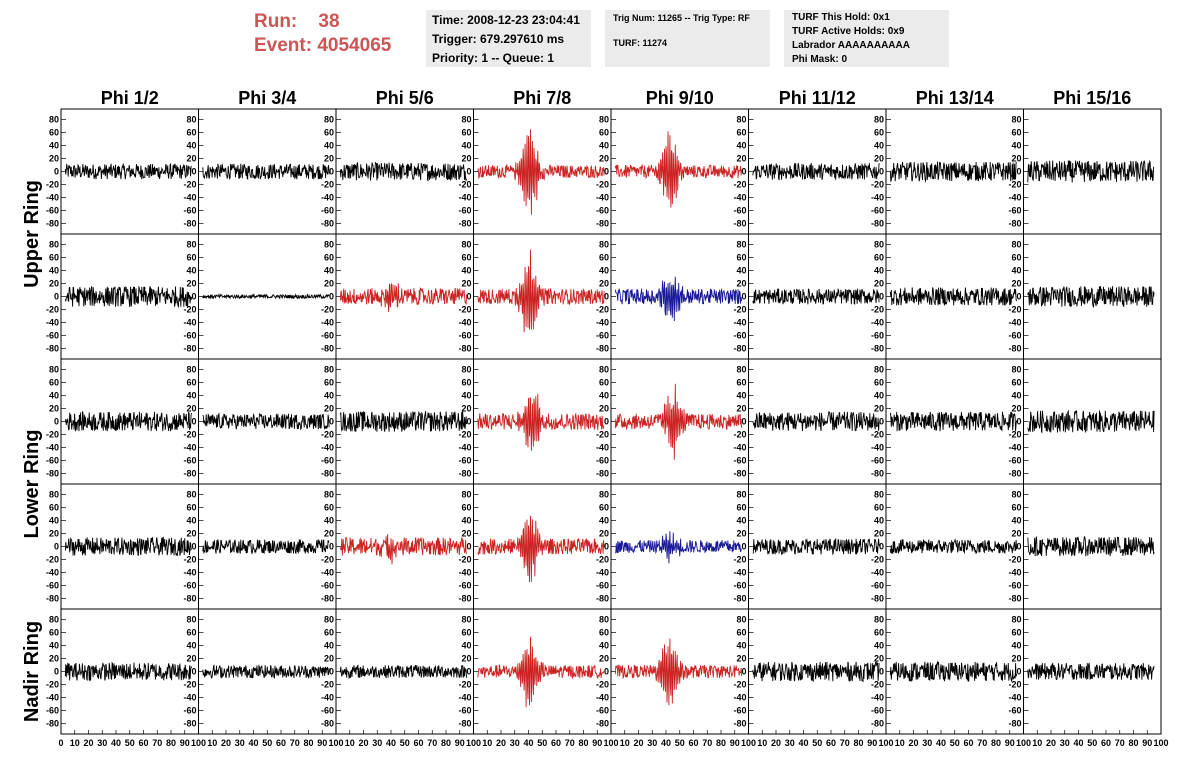 Image resolution: width=1196 pixels, height=772 pixels. I want to click on run-event-header: Run: 38 Event: 4054065, so click(322, 34).